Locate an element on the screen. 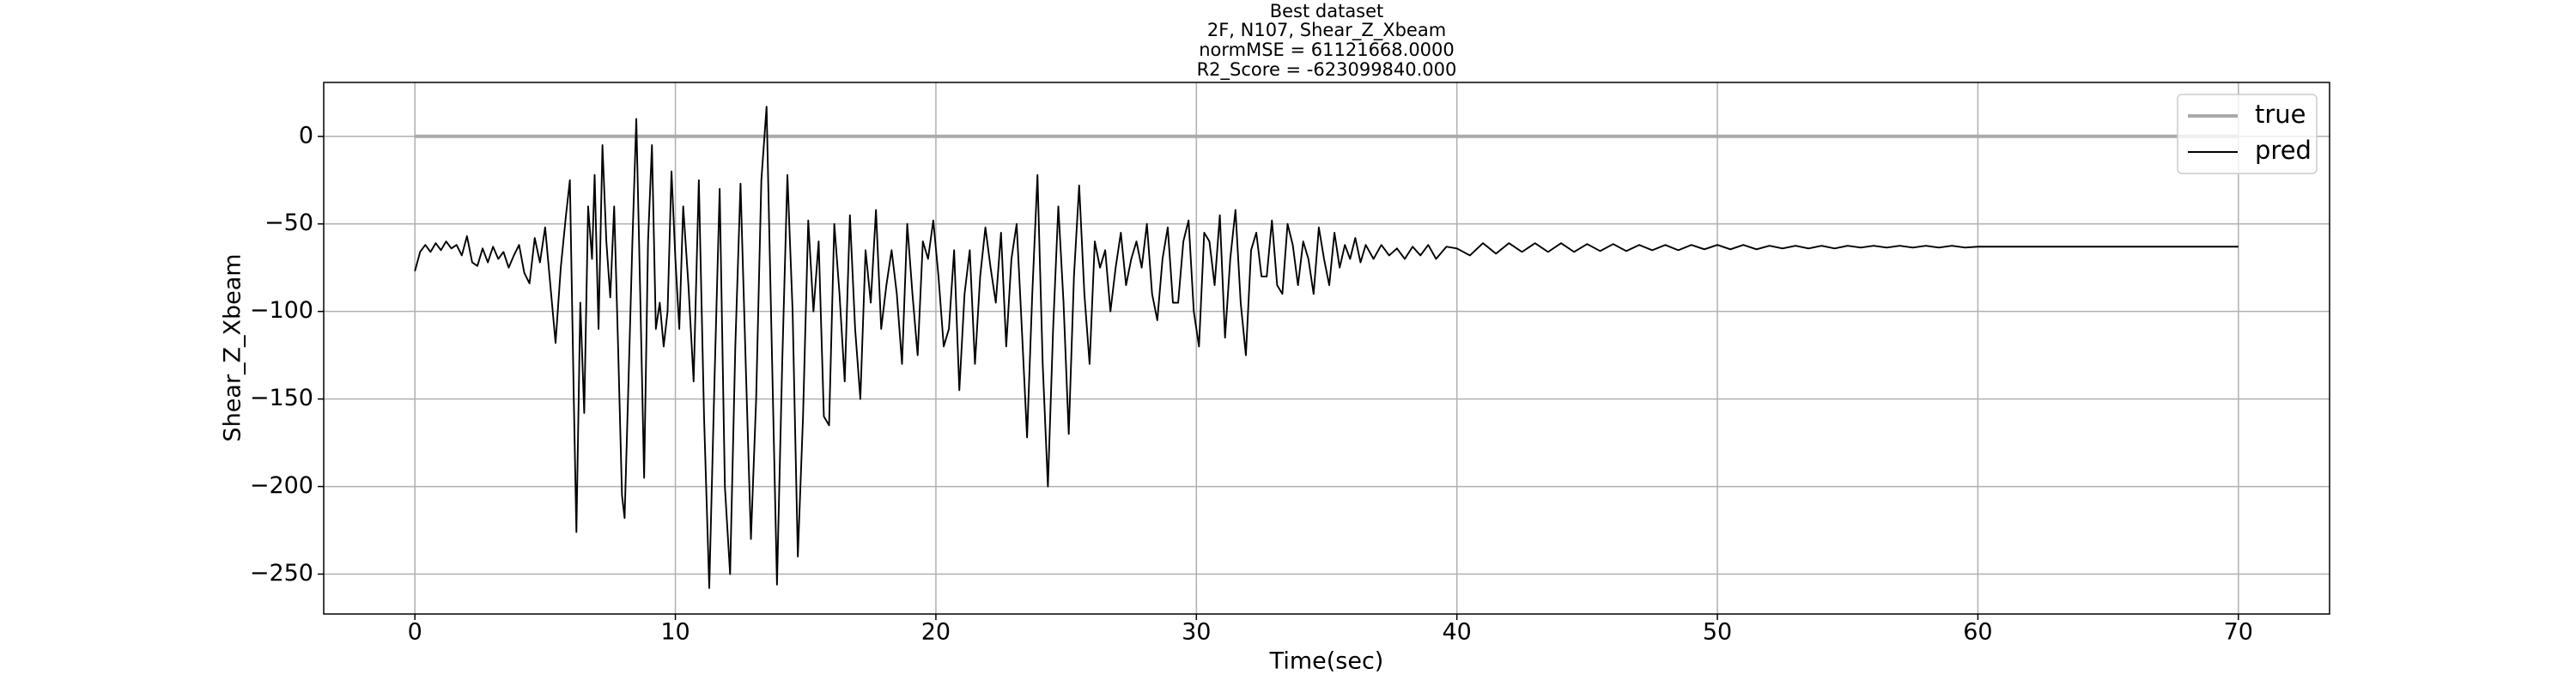 This screenshot has height=687, width=2576. x-axis-label: Time(sec) is located at coordinates (1327, 661).